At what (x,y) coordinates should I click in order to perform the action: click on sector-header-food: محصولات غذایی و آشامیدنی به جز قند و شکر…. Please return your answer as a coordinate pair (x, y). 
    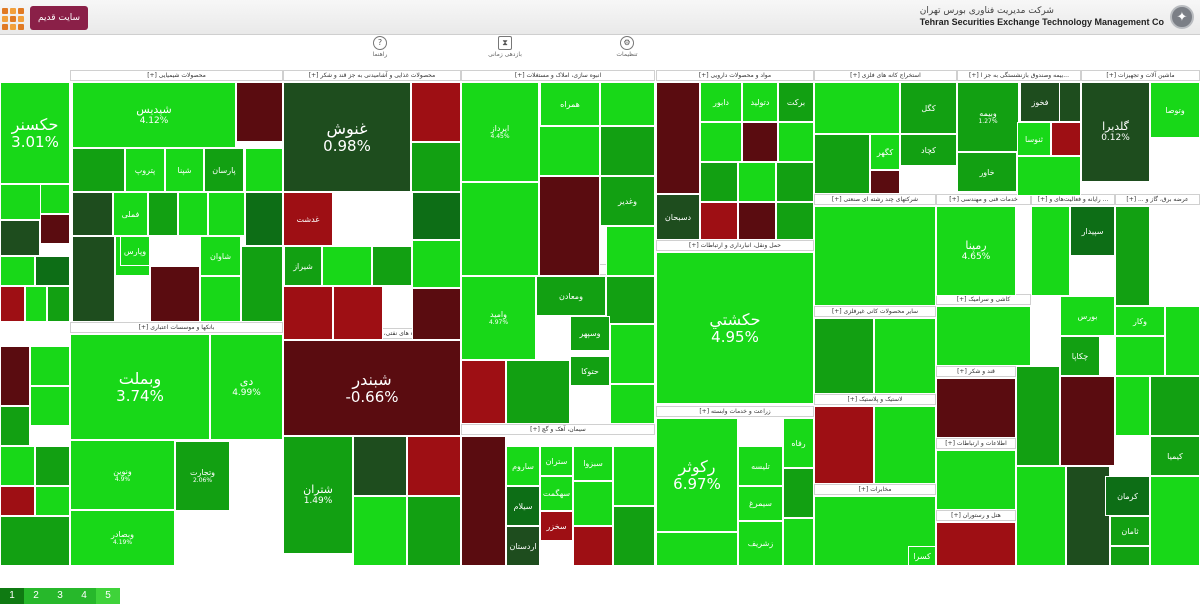
    Looking at the image, I should click on (372, 75).